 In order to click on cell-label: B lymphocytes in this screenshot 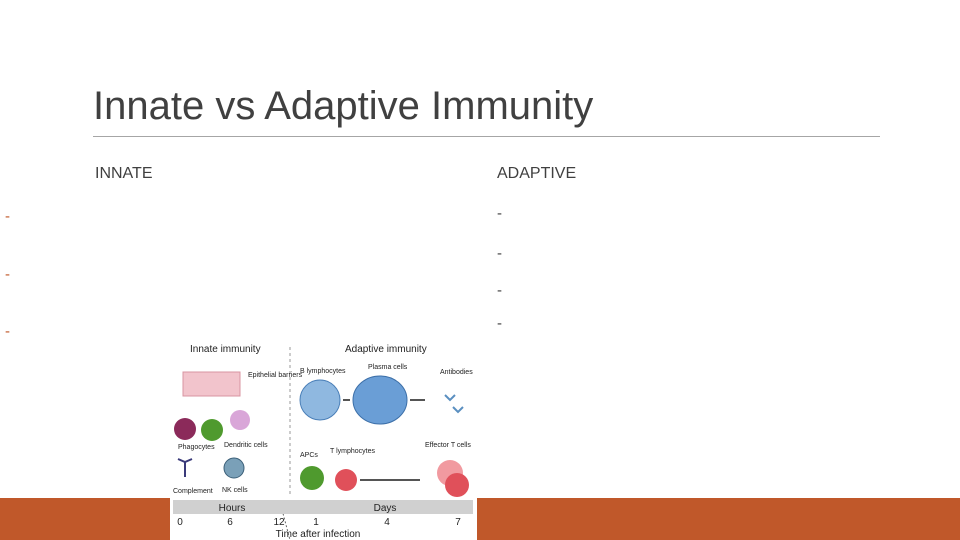, I will do `click(323, 371)`.